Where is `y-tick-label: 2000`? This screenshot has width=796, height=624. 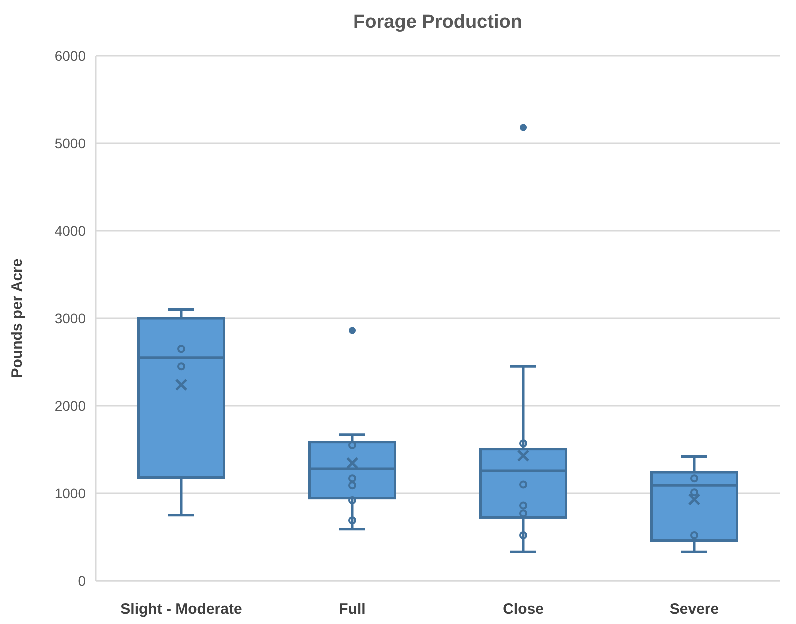
y-tick-label: 2000 is located at coordinates (70, 406).